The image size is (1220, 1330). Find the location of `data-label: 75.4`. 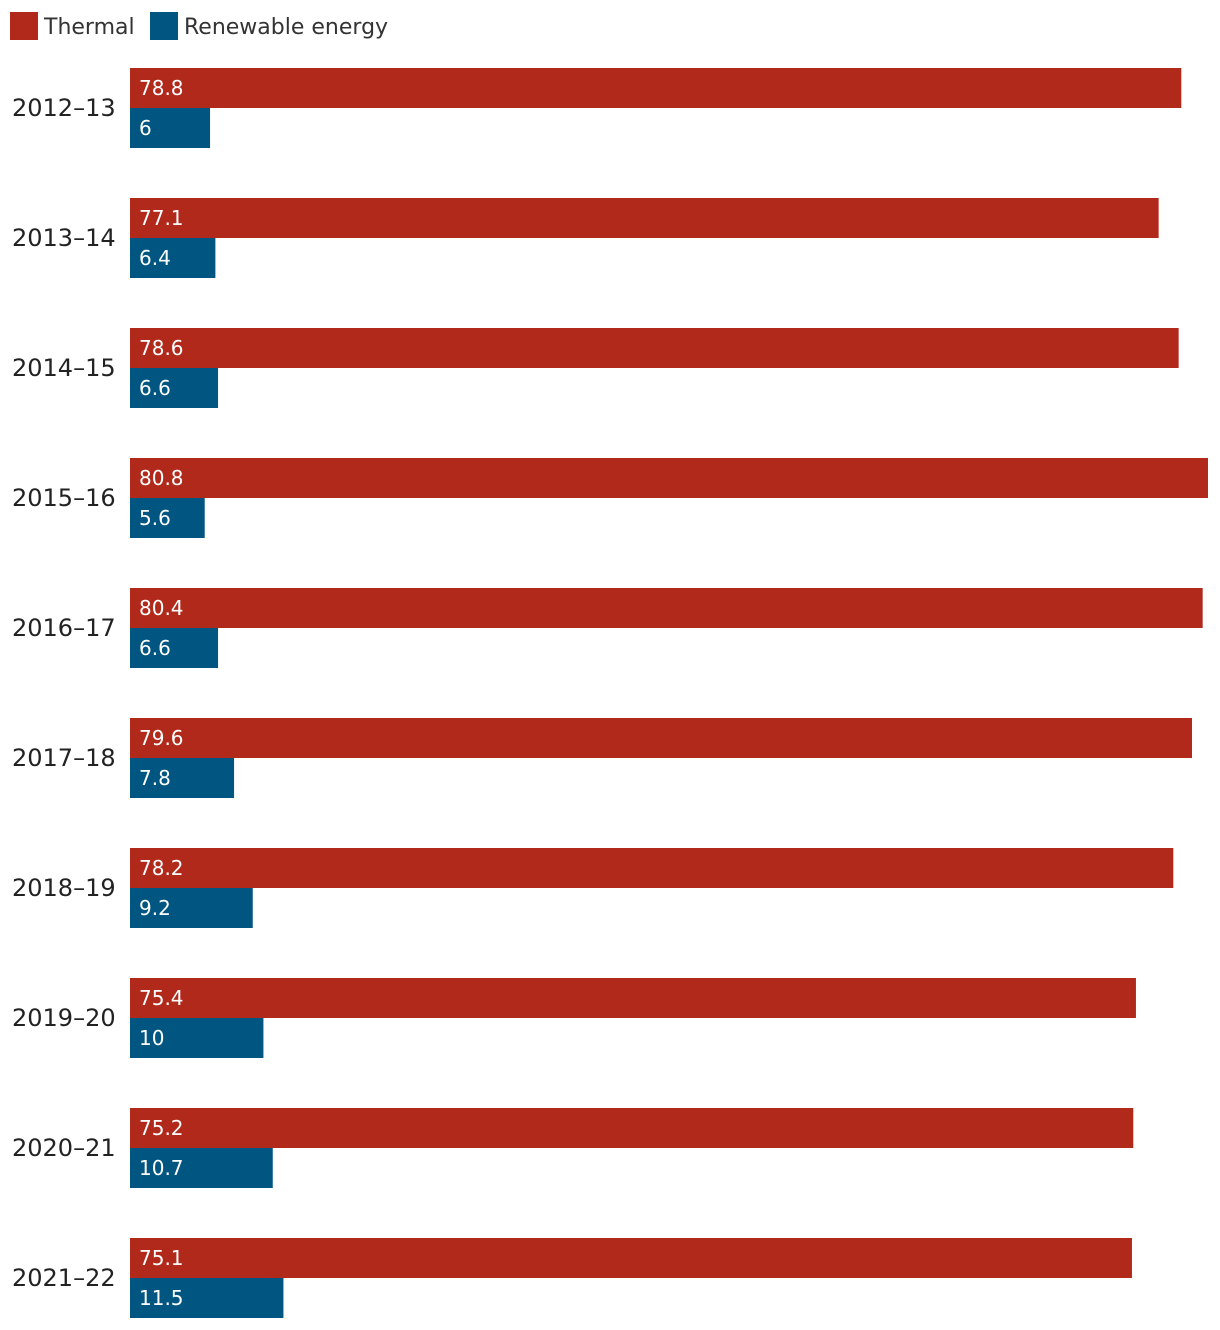

data-label: 75.4 is located at coordinates (161, 998).